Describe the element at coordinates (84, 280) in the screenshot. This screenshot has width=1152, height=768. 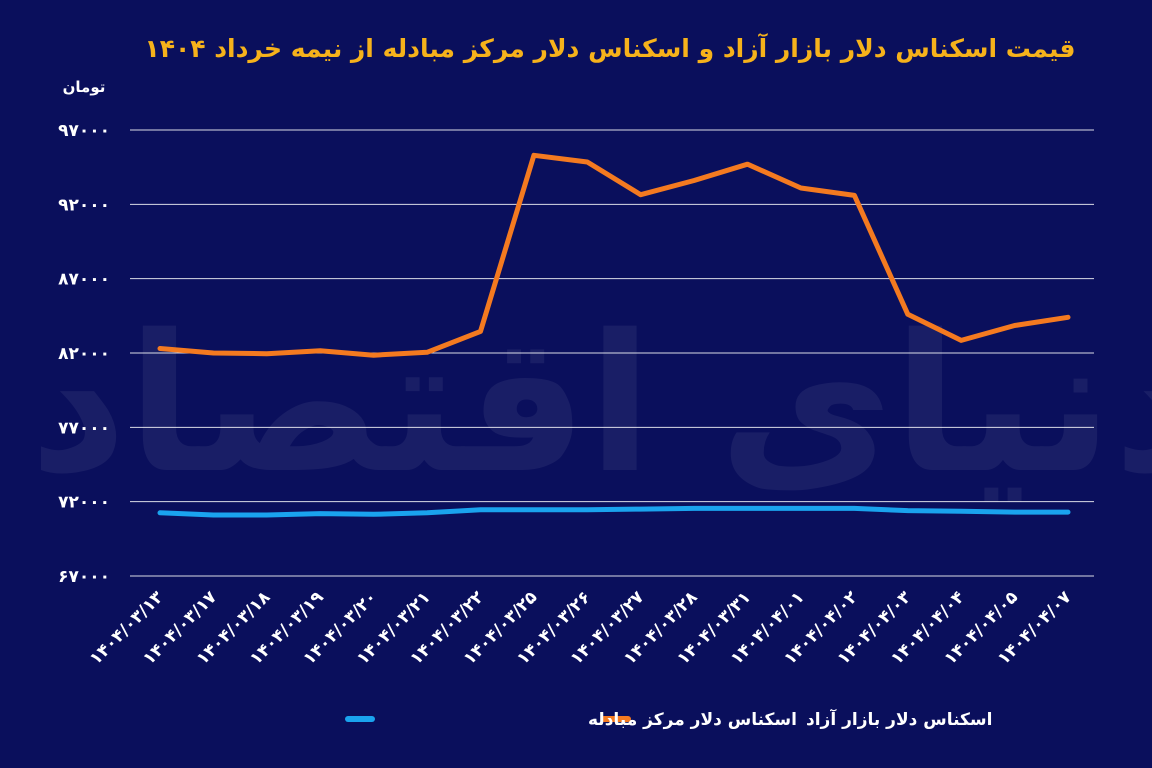
I see `y-tick-label: ۸۷۰۰۰` at that location.